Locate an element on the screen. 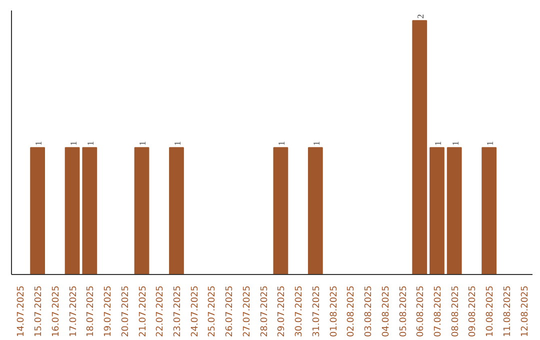 This screenshot has height=340, width=540. x-tick-label: 21.07.2025 is located at coordinates (143, 312).